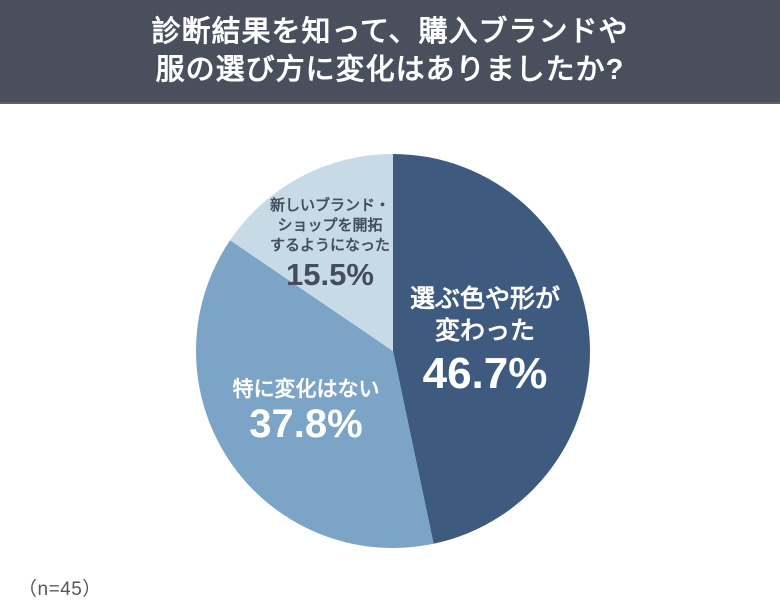  What do you see at coordinates (329, 205) in the screenshot?
I see `slice-2-label-line-1: 新しいブランド・` at bounding box center [329, 205].